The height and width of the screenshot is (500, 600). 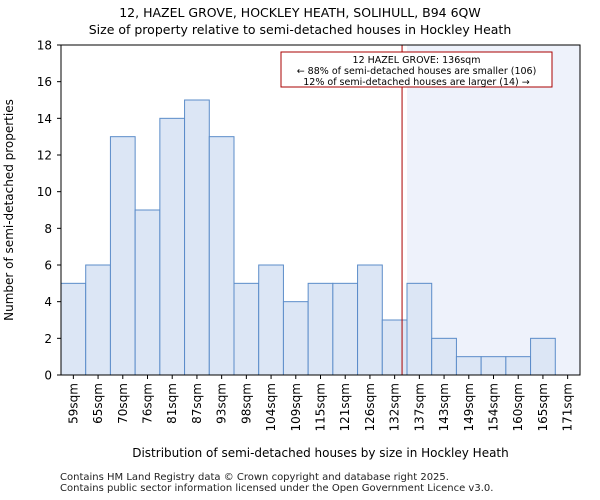 I want to click on y-tick-label-8: 8, so click(x=48, y=229).